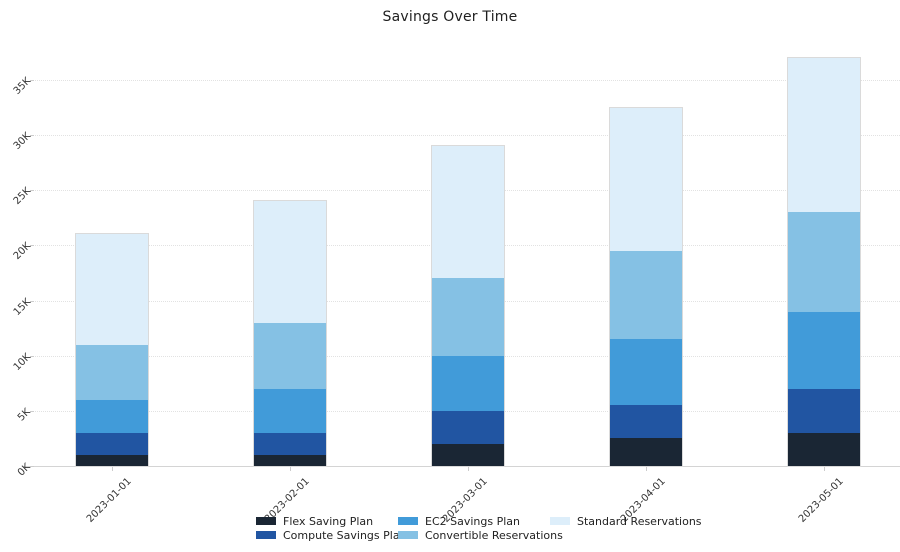  I want to click on y-tick-label: 35K, so click(22, 86).